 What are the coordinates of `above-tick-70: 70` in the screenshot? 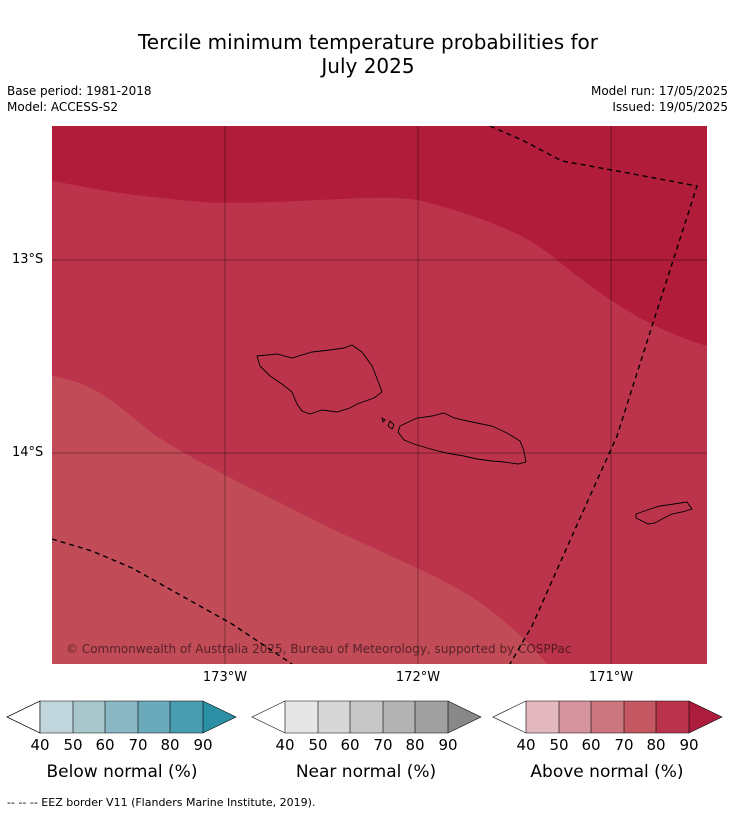 It's located at (624, 745).